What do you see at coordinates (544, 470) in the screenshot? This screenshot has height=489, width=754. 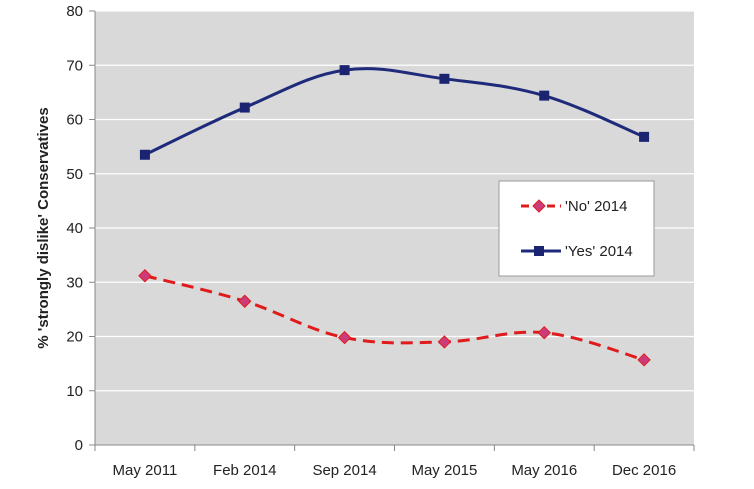 I see `x-tick-label: May 2016` at bounding box center [544, 470].